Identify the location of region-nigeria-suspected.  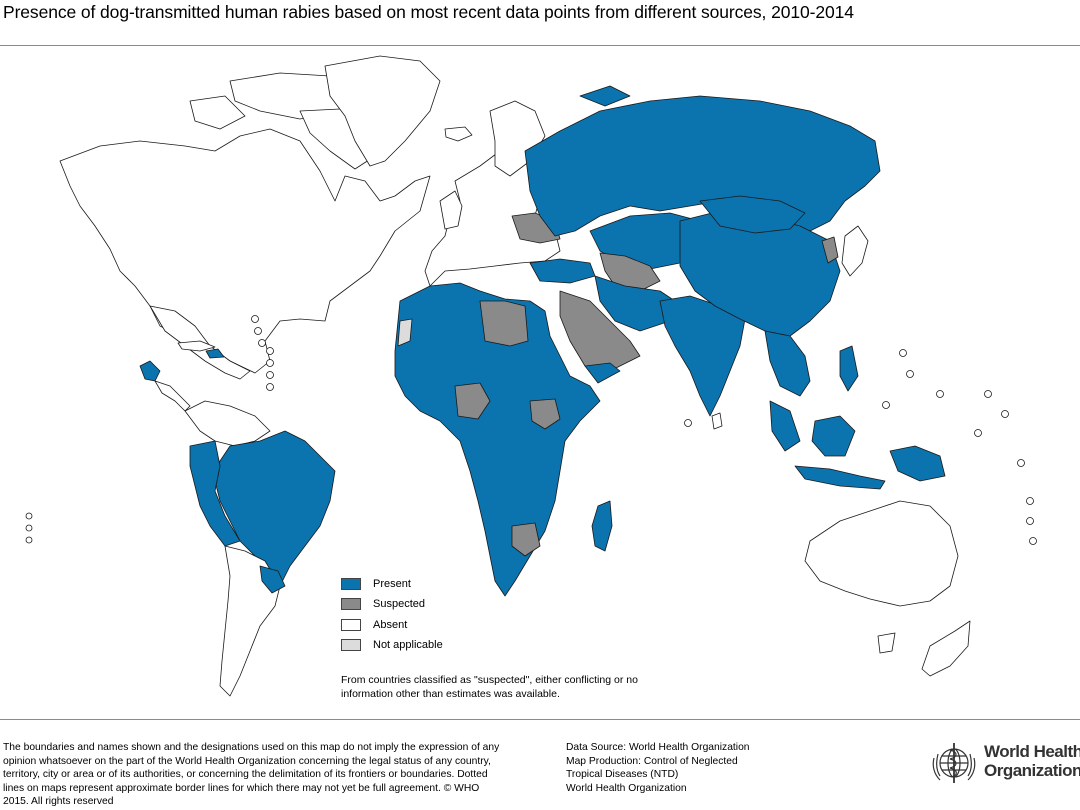
(472, 401).